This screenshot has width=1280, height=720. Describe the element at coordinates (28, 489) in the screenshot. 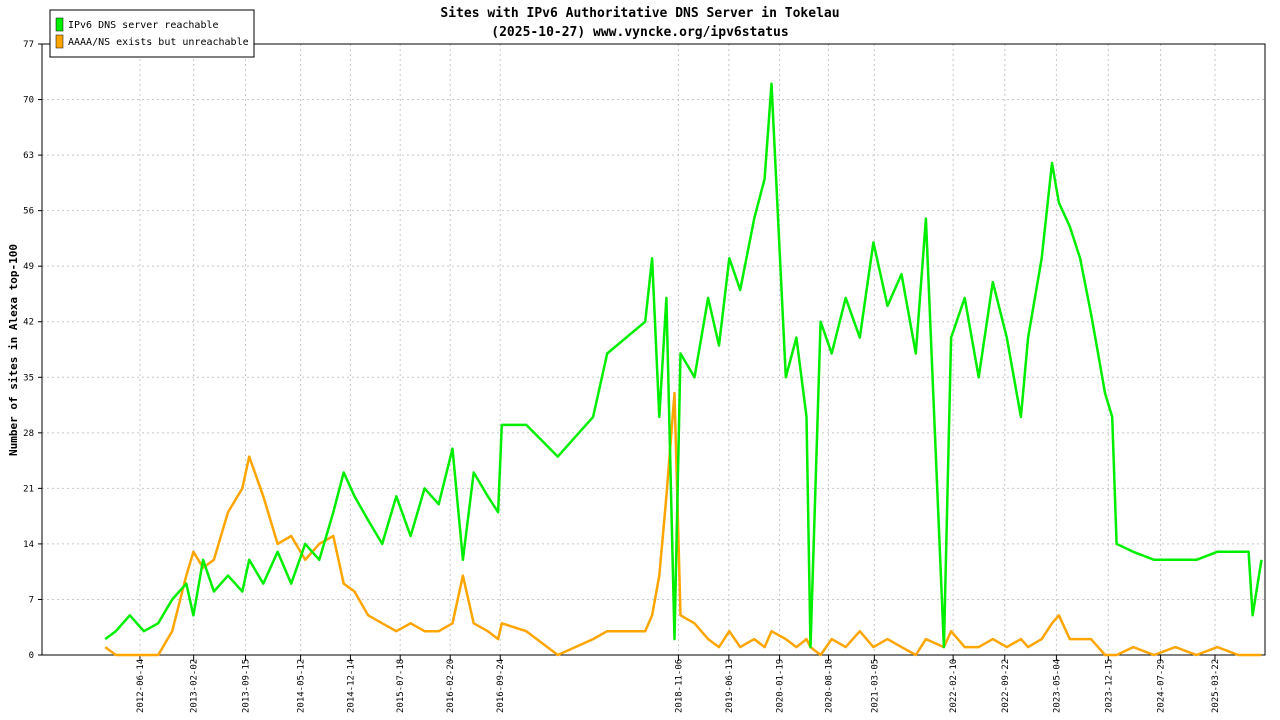

I see `y-tick-label: 21` at that location.